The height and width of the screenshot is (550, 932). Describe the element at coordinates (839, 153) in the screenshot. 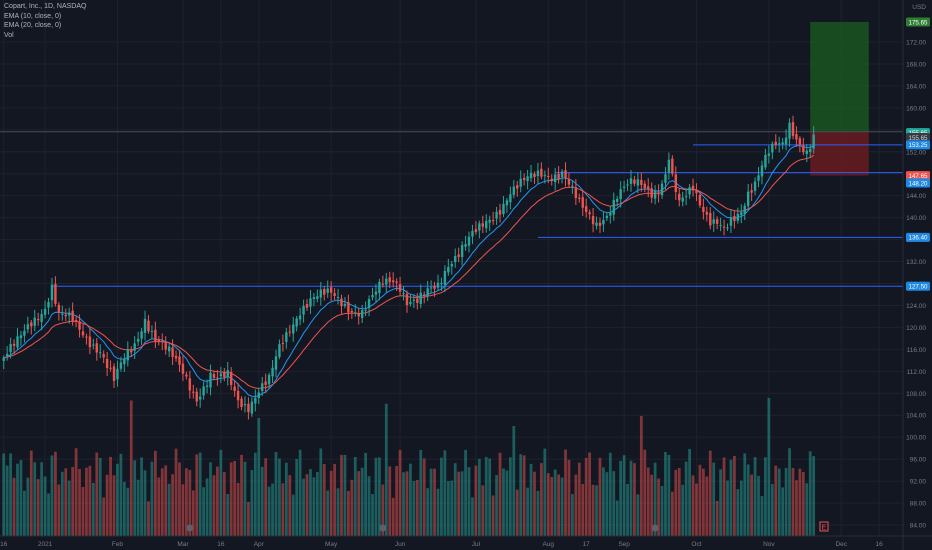

I see `position-stop-zone` at that location.